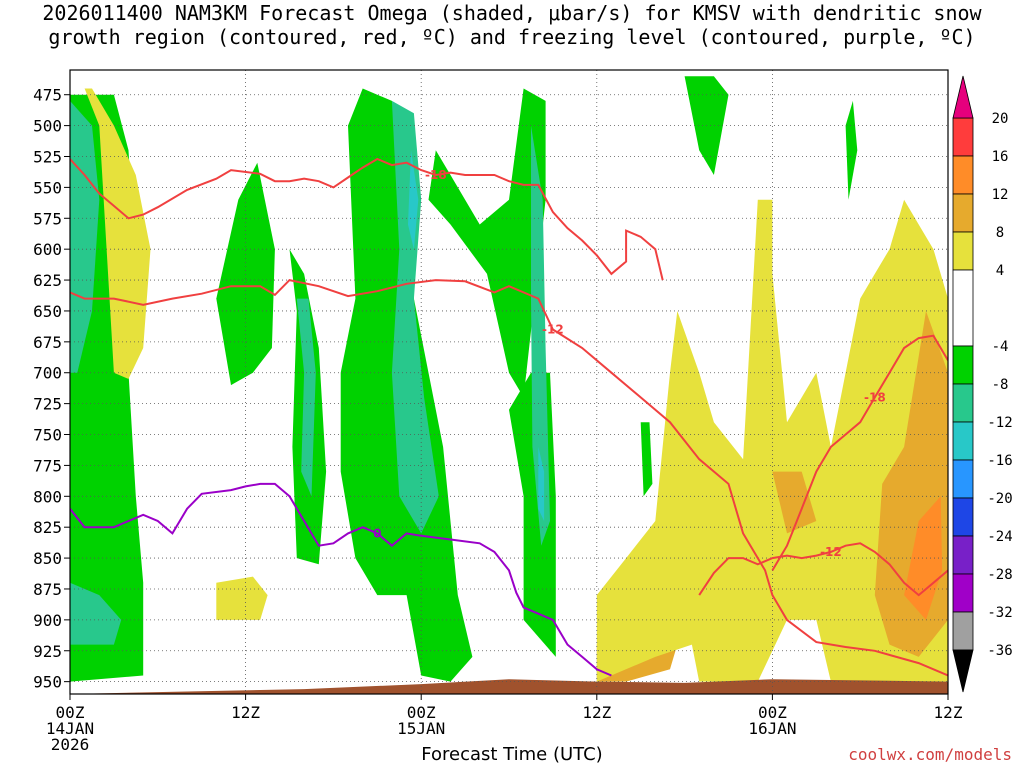  I want to click on colorbar-label: -24, so click(999, 537).